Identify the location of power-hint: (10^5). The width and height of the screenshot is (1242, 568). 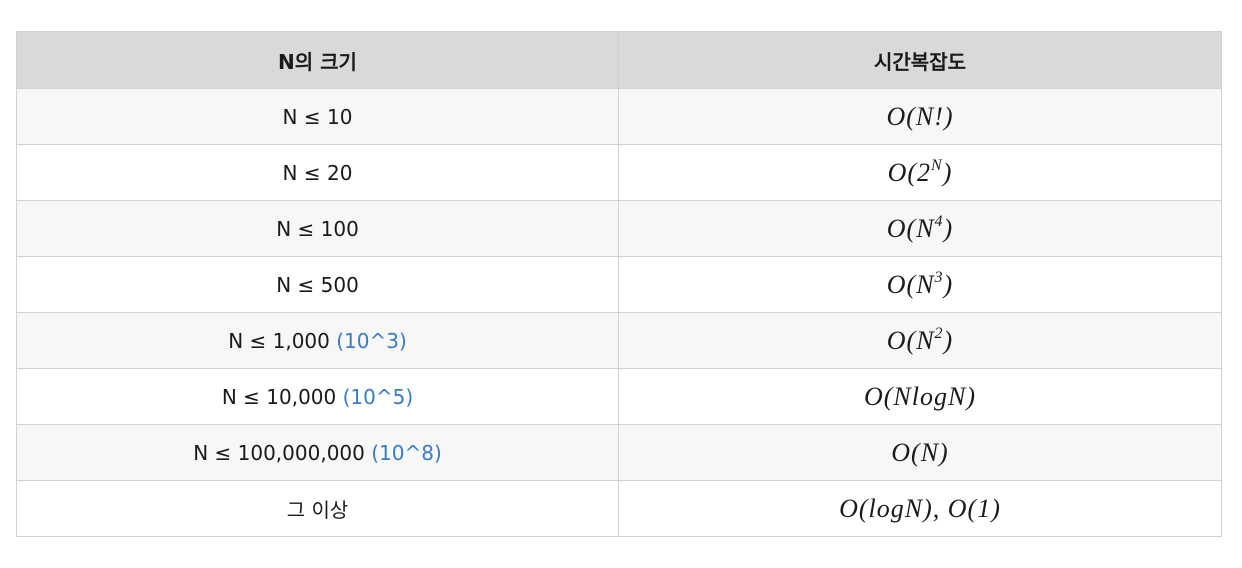
(378, 396).